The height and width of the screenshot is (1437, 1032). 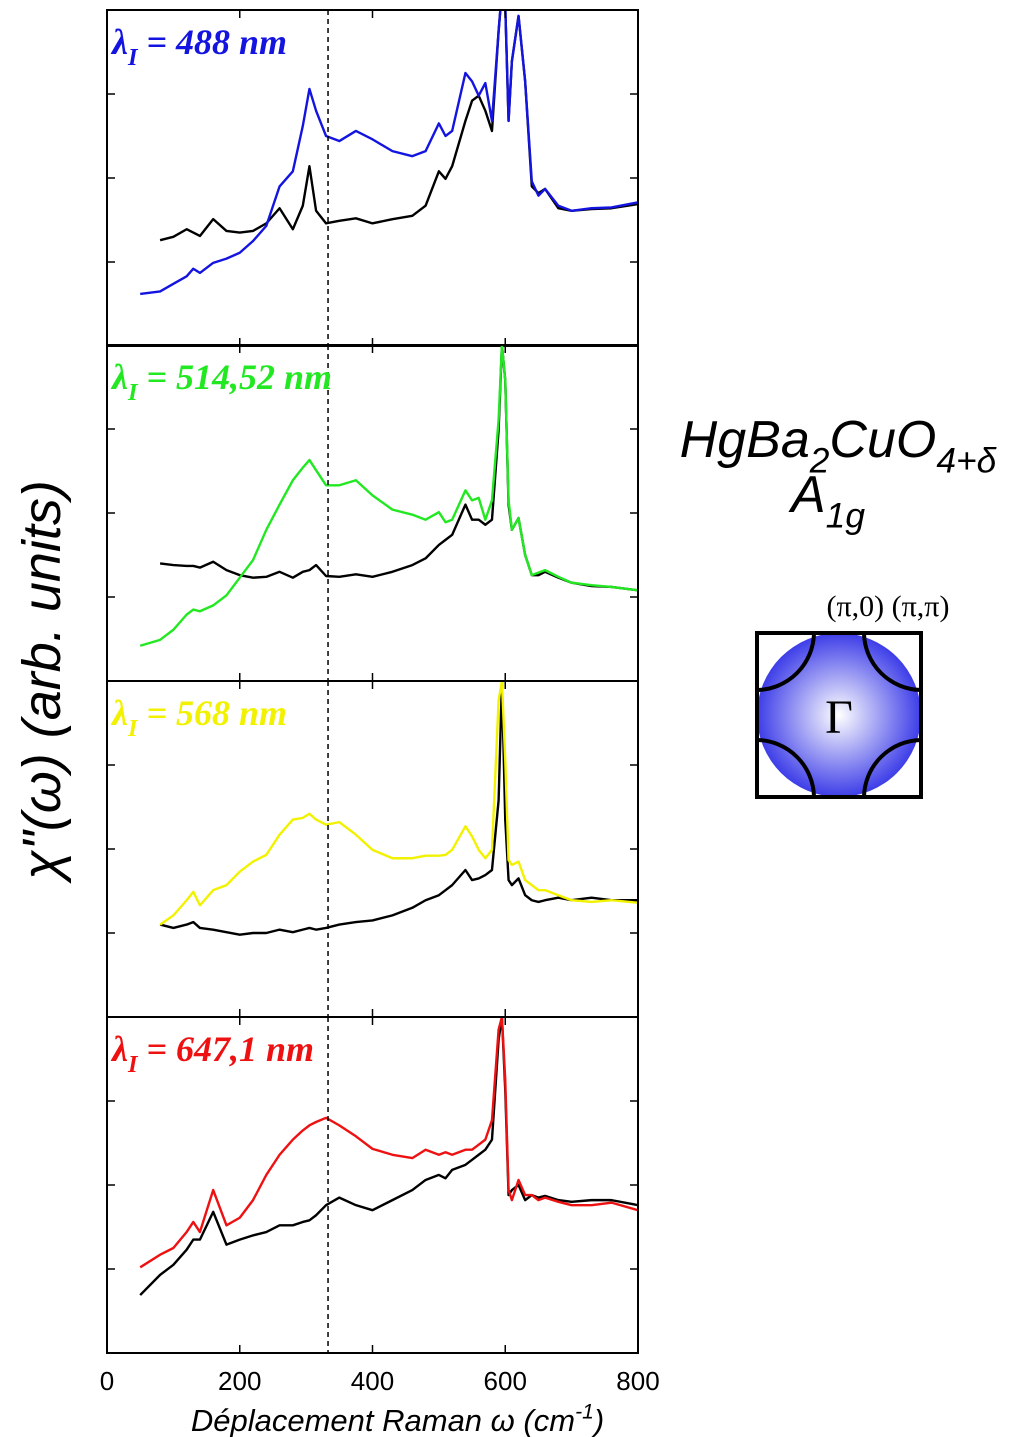 I want to click on panel: 0 200 400 600 800, so click(x=380, y=1206).